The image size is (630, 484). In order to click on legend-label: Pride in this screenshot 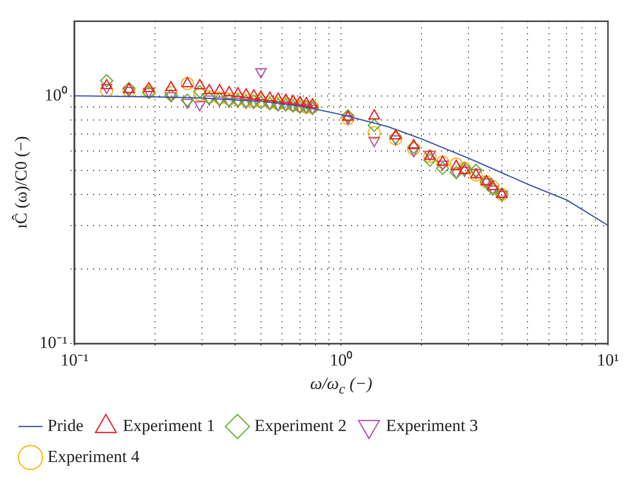, I will do `click(66, 425)`.